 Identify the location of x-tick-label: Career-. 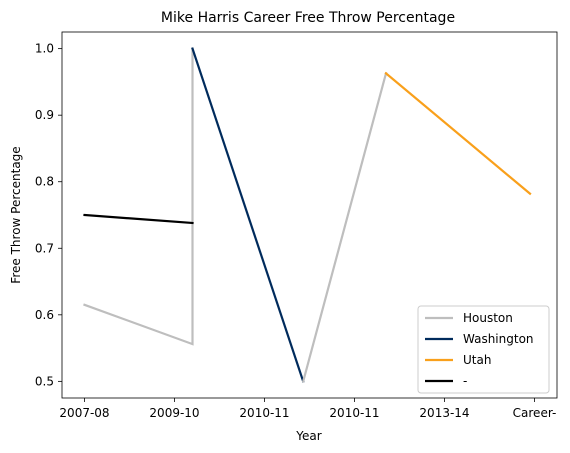
(535, 413).